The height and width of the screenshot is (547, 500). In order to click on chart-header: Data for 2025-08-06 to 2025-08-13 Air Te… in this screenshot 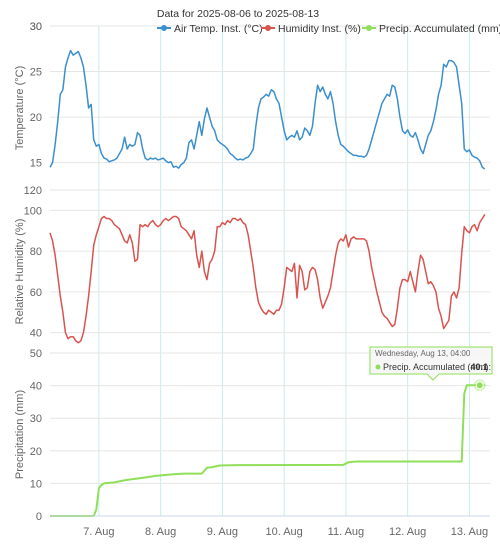, I will do `click(328, 21)`.